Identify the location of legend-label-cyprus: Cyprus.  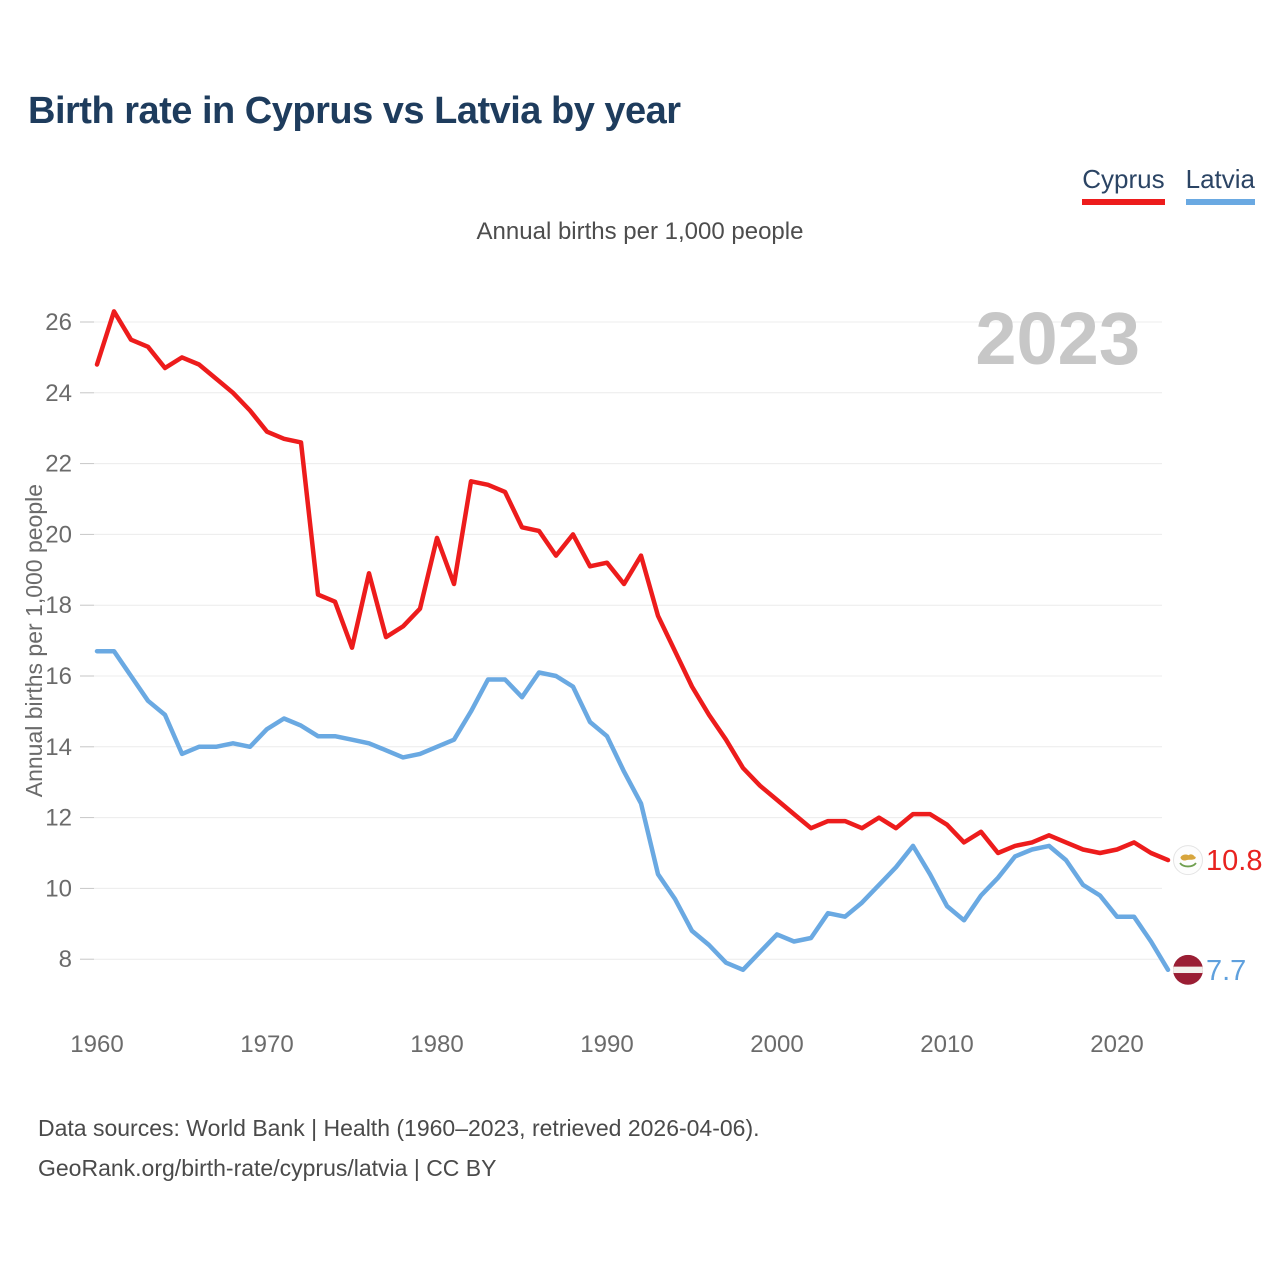
(1123, 179).